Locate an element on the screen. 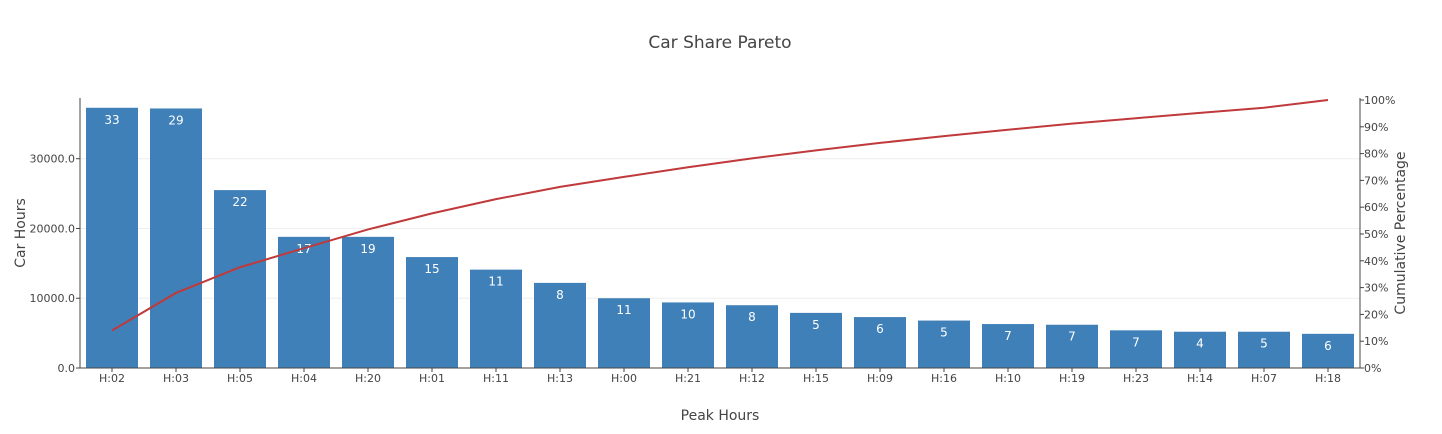 Image resolution: width=1442 pixels, height=434 pixels. x-tick-label: H:18 is located at coordinates (1328, 378).